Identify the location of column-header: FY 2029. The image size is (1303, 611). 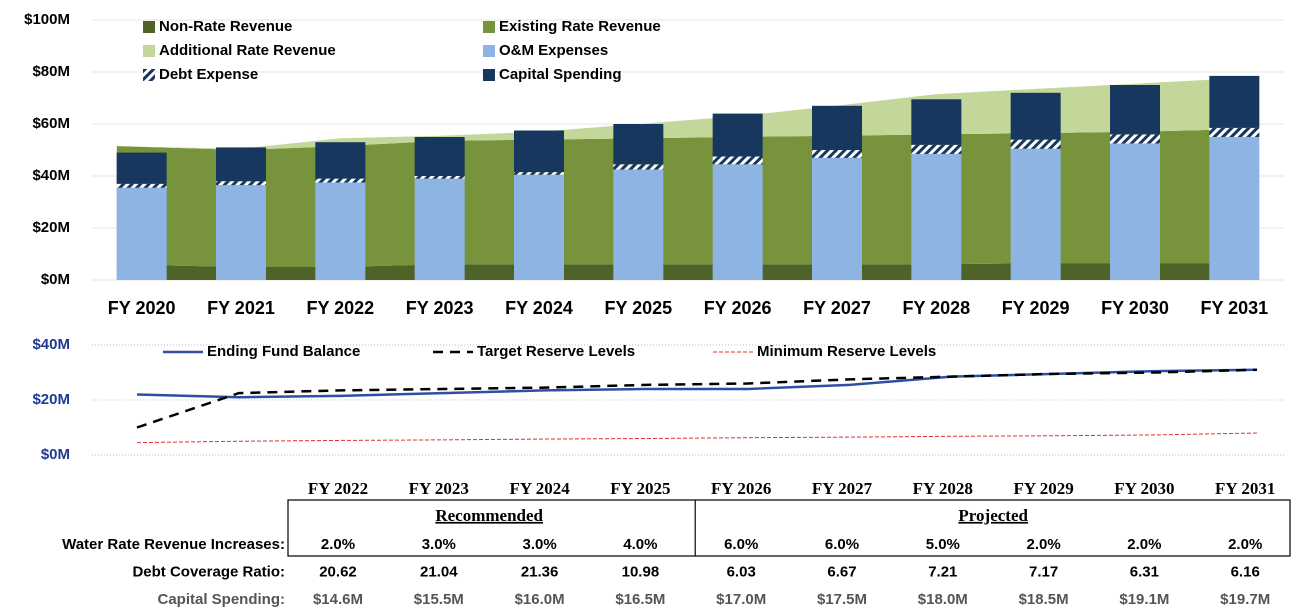
(1043, 488).